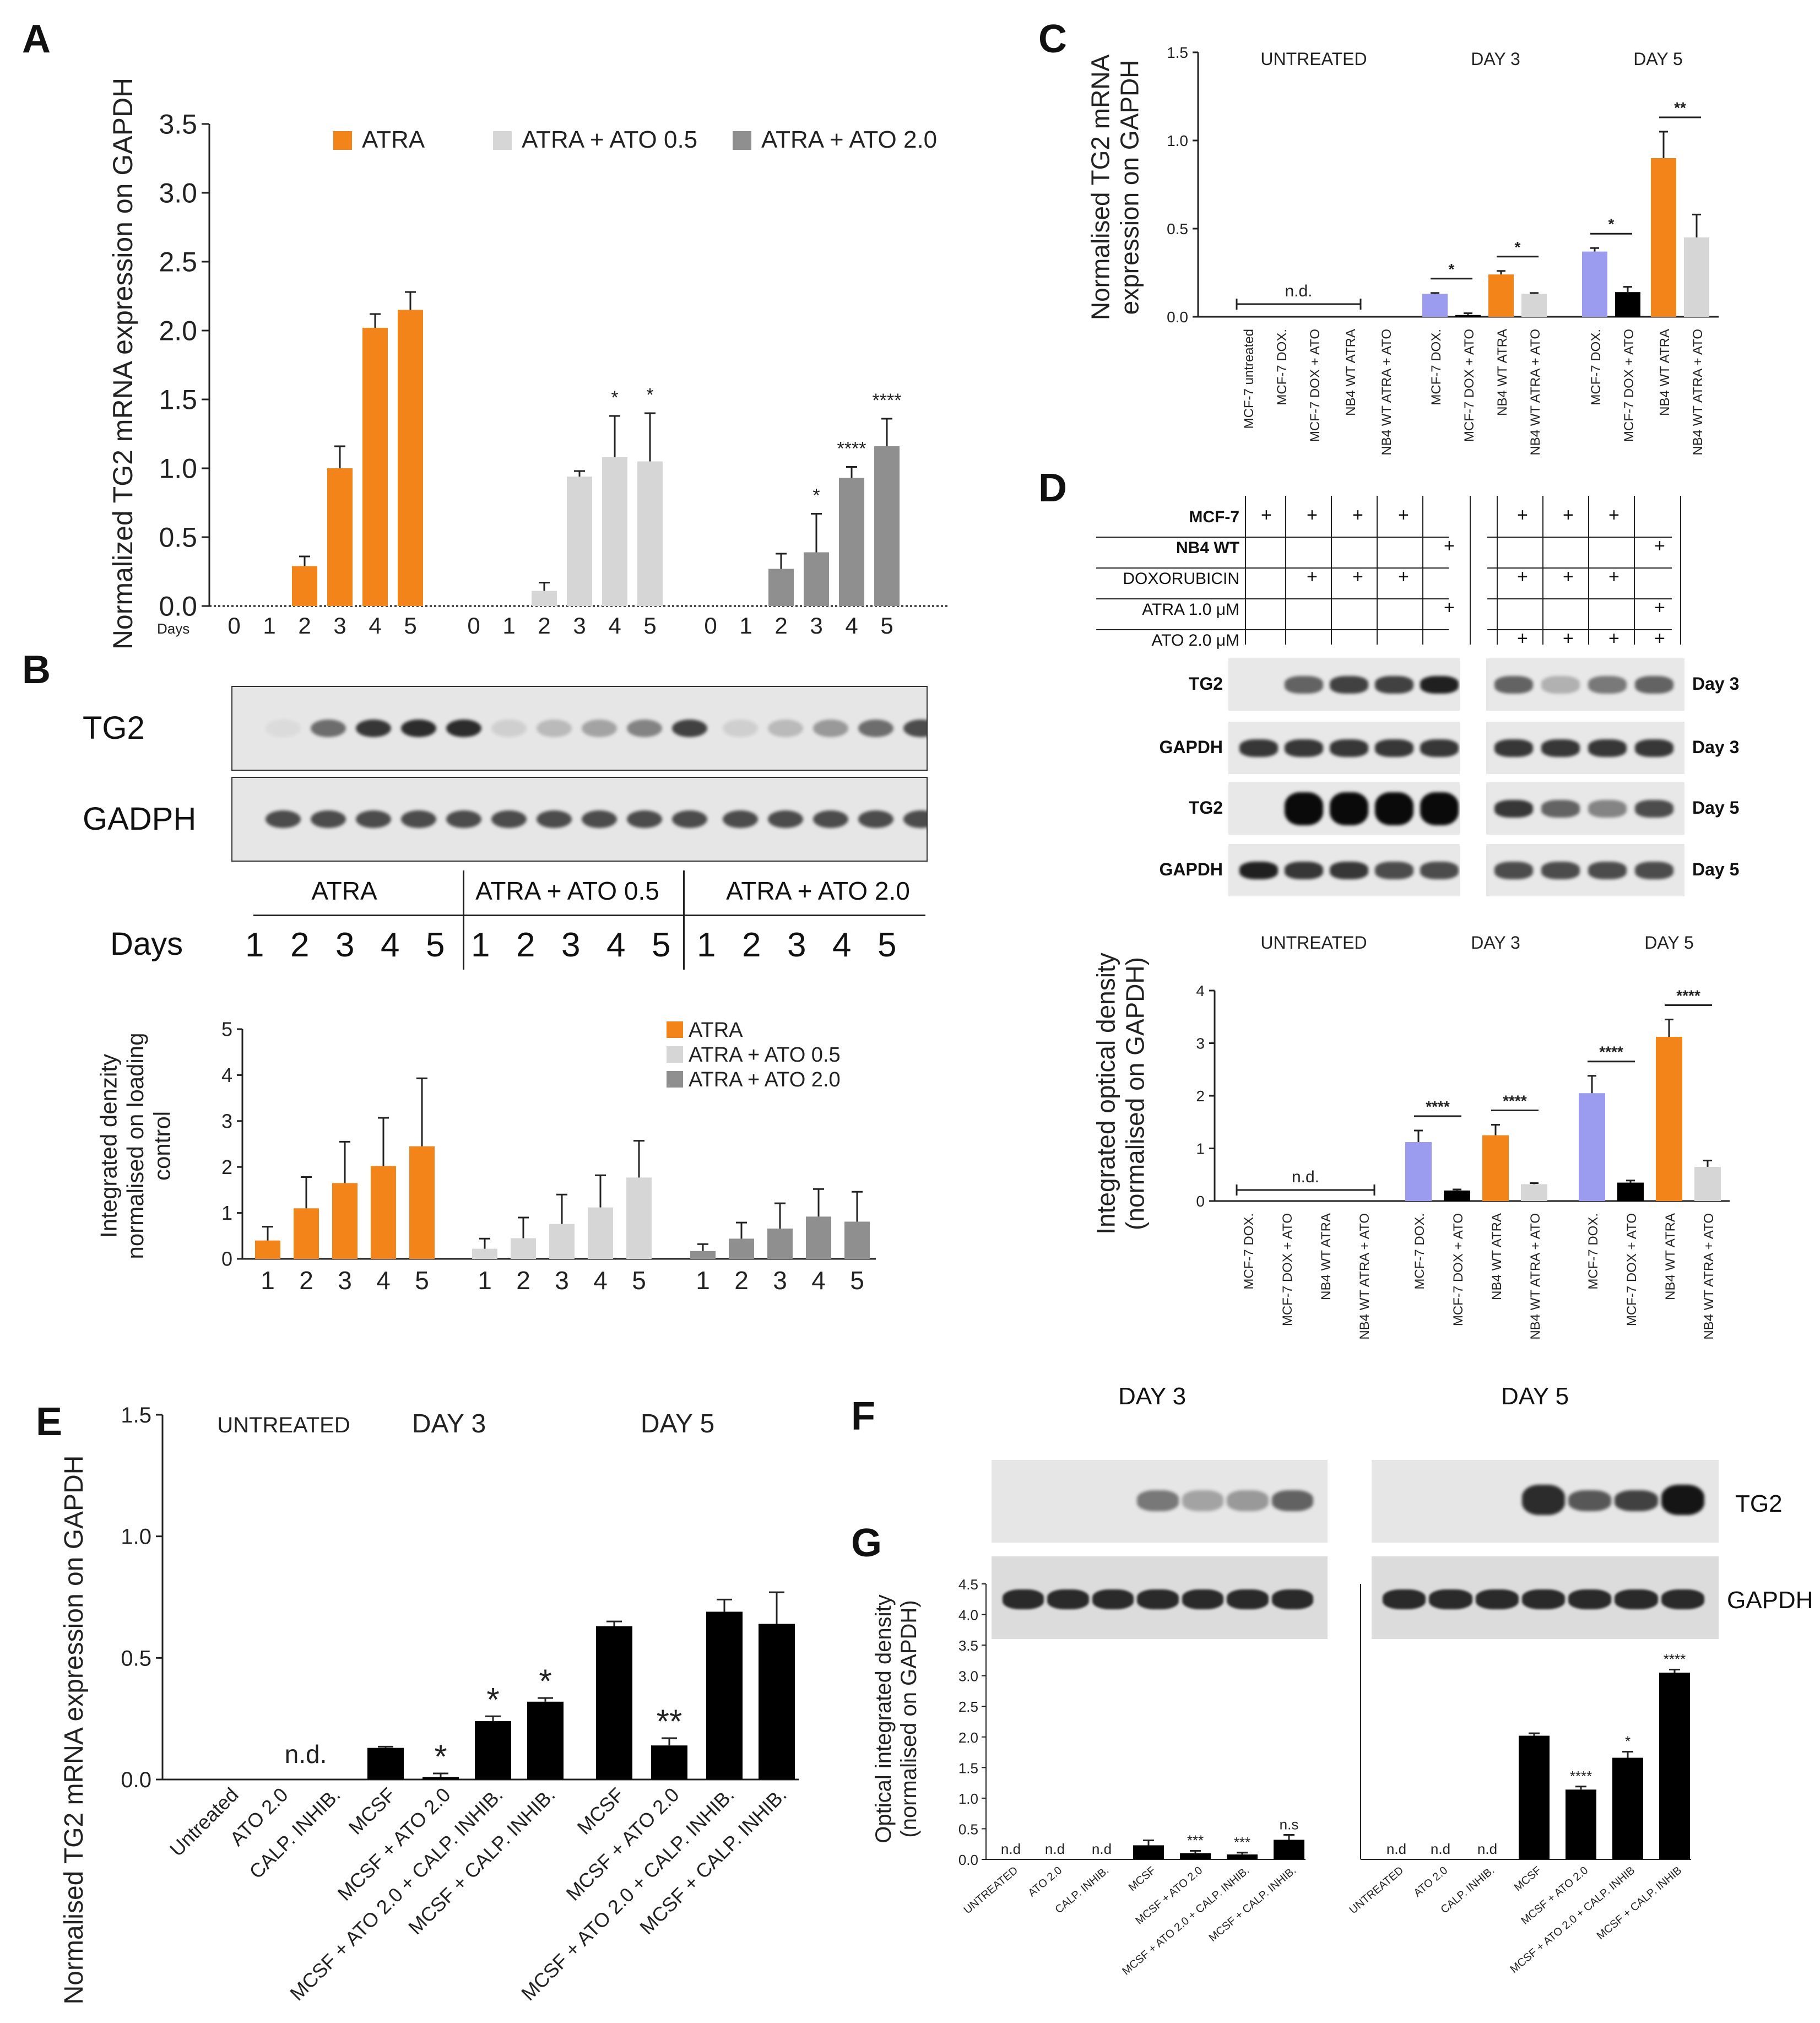 The width and height of the screenshot is (1820, 2023). Describe the element at coordinates (1142, 1879) in the screenshot. I see `x-tick-label: MCSF` at that location.